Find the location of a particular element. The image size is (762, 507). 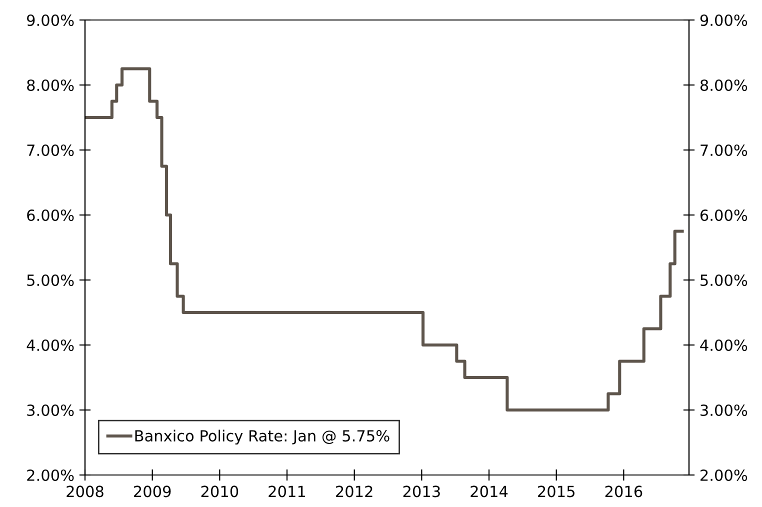

y2-tick-label: 9.00% is located at coordinates (724, 20).